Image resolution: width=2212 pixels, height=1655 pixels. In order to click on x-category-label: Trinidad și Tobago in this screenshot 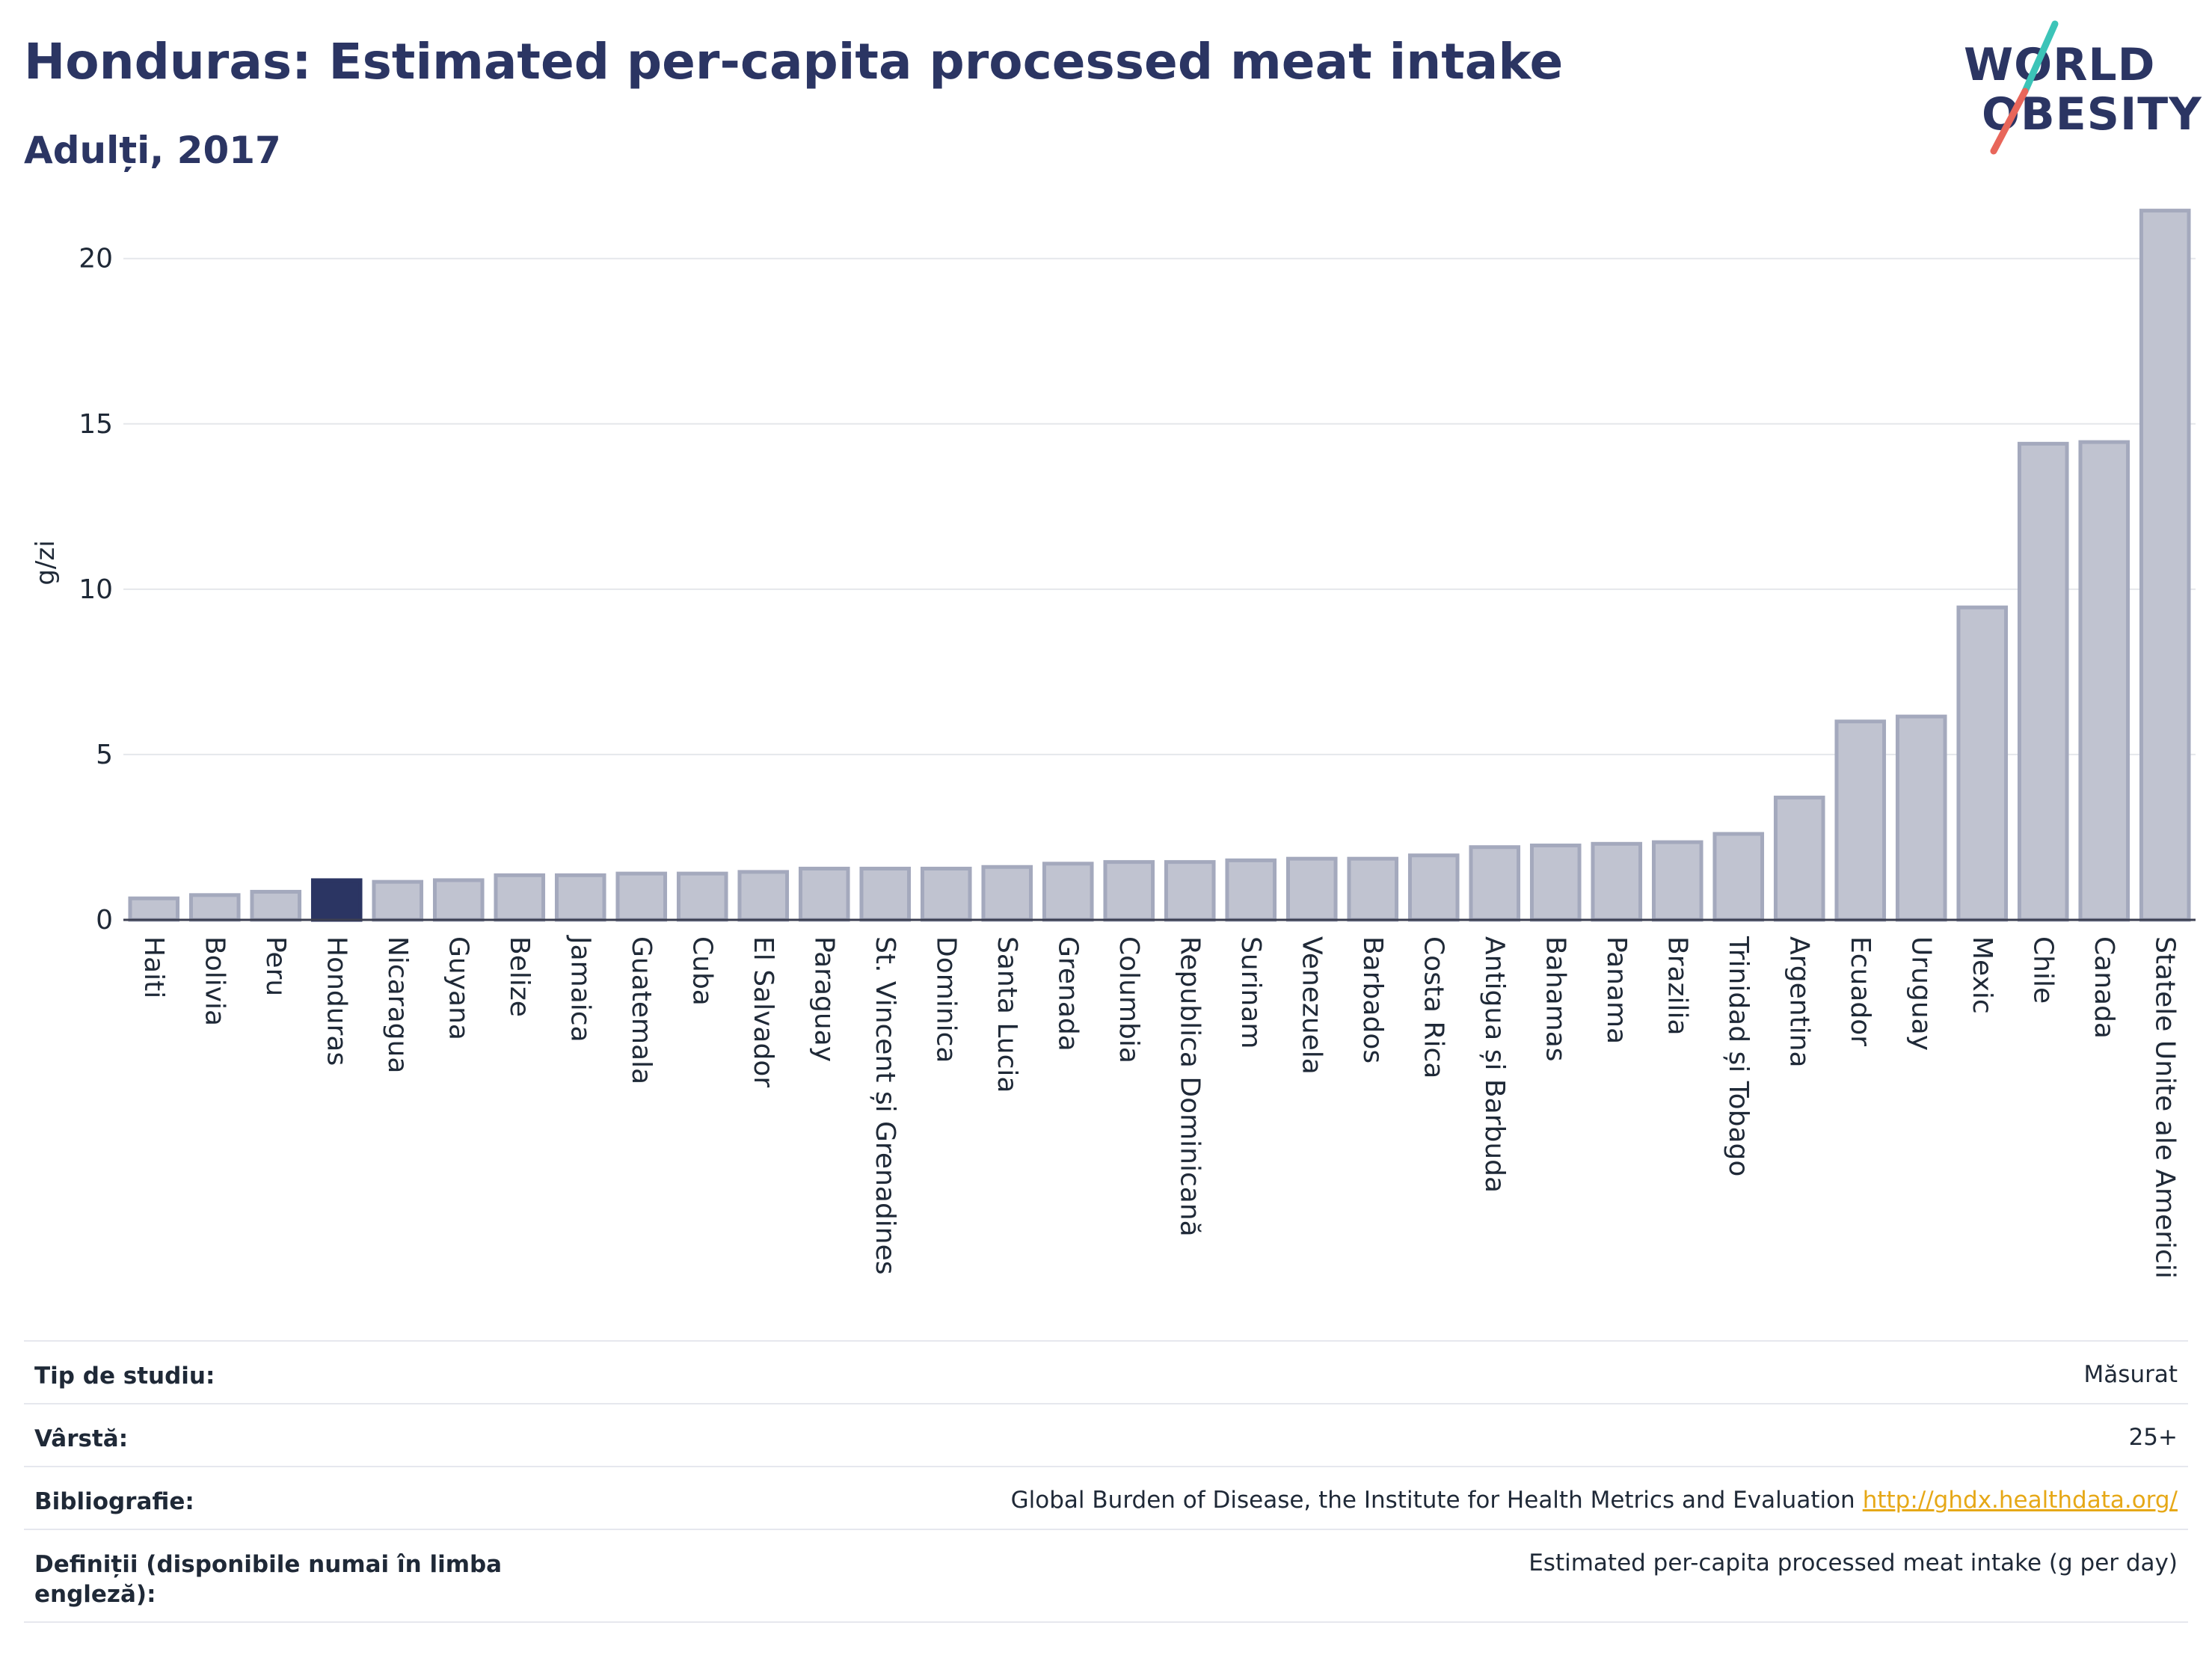, I will do `click(1738, 1056)`.